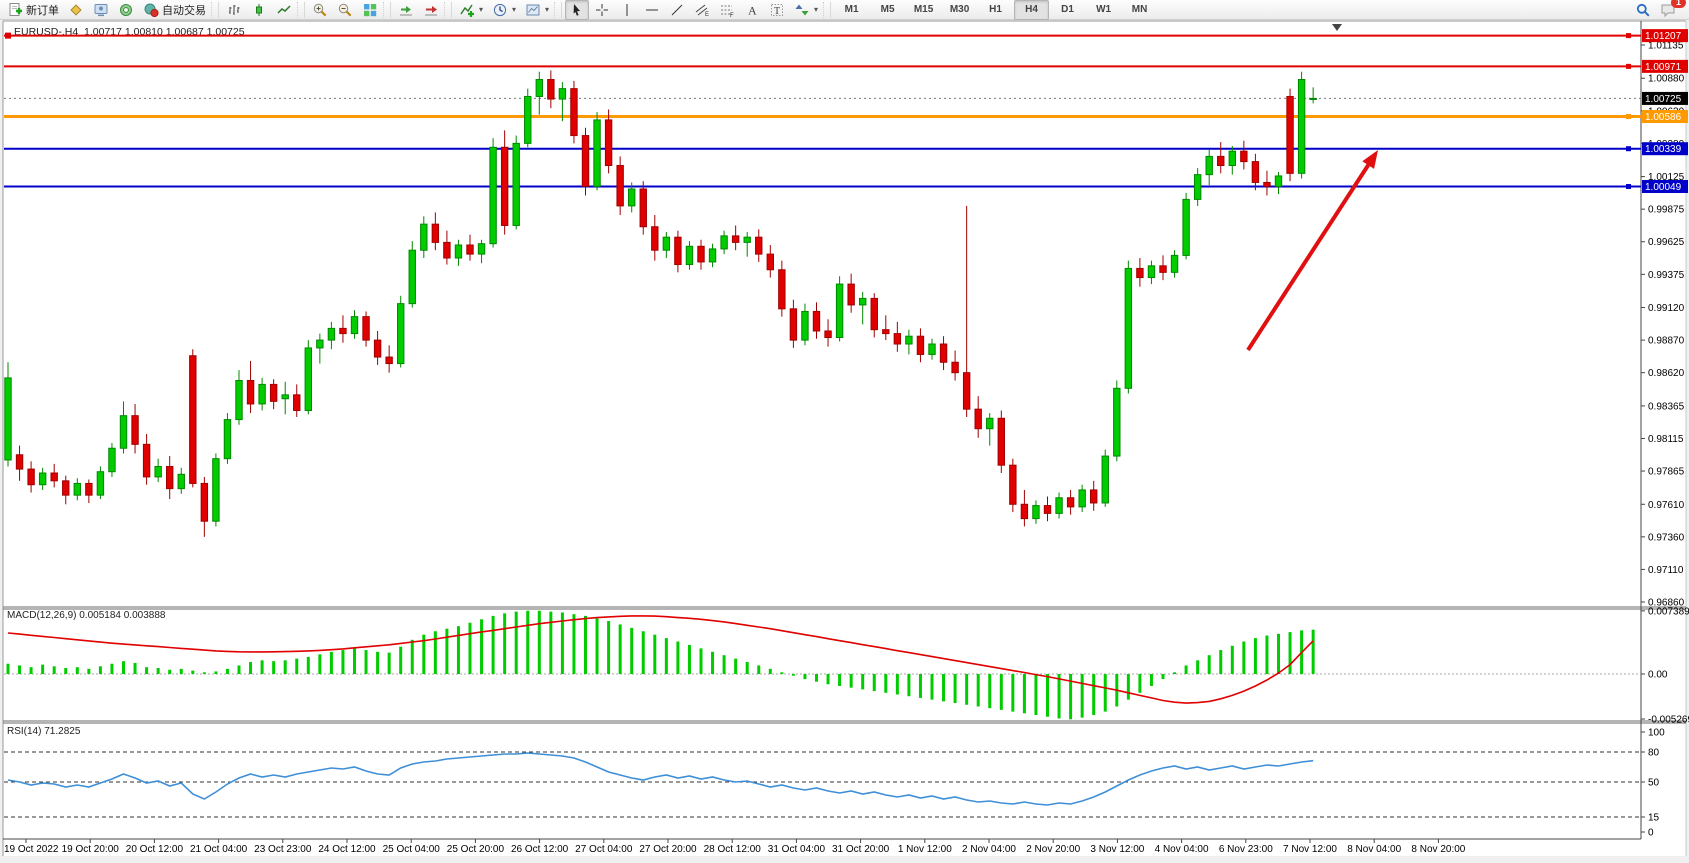 This screenshot has height=863, width=1689. What do you see at coordinates (1067, 9) in the screenshot?
I see `timeframe-d1-button: D1` at bounding box center [1067, 9].